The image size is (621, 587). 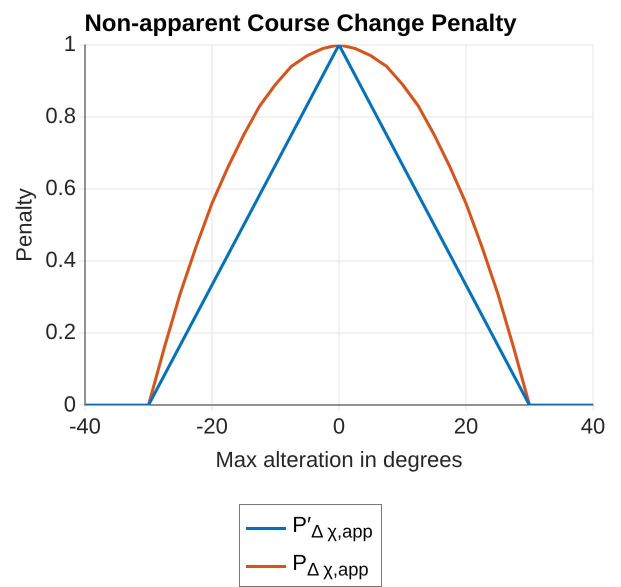 I want to click on chart-title: Non-apparent Course Change Penalty, so click(x=301, y=24).